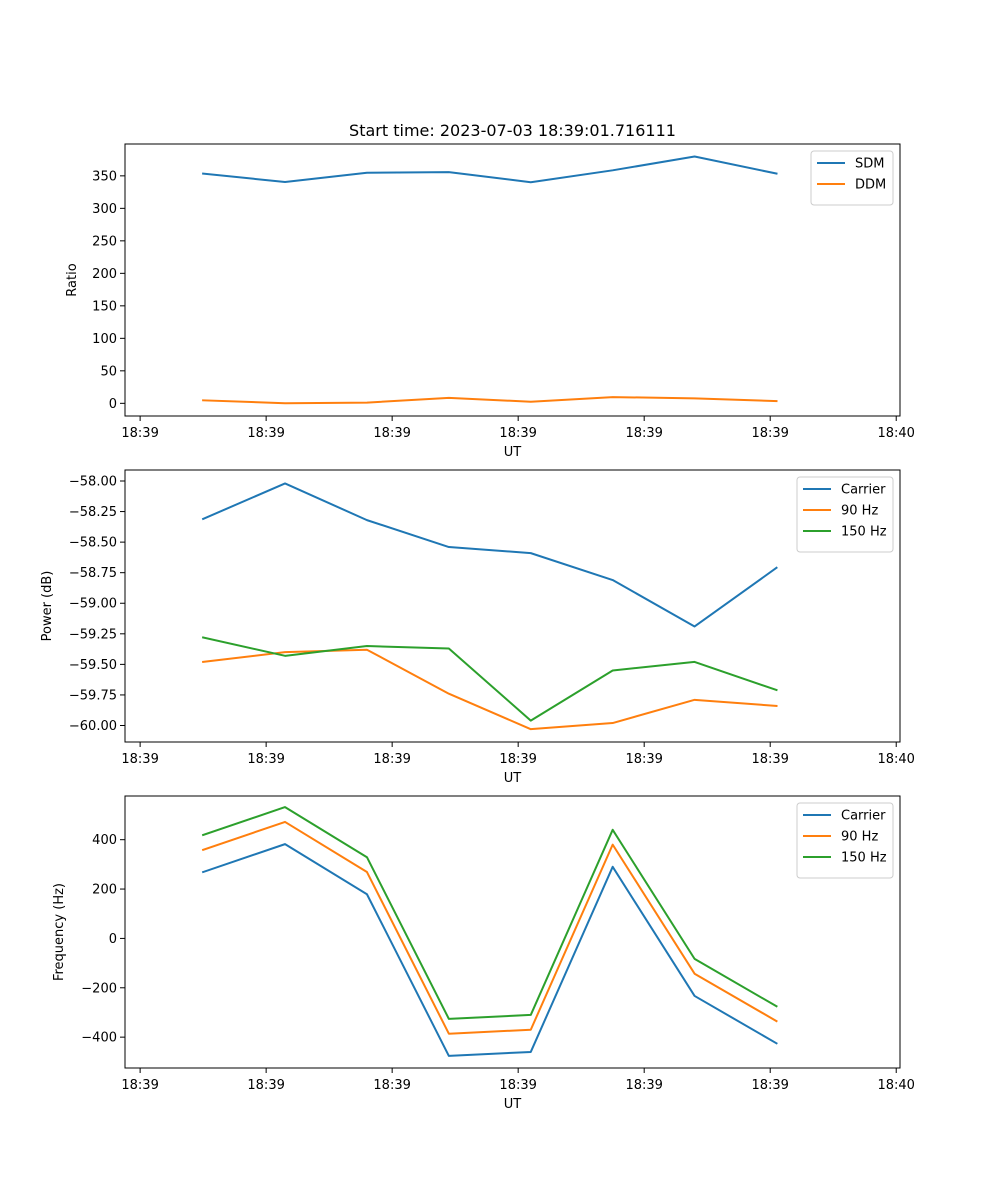 The image size is (1000, 1200). Describe the element at coordinates (104, 241) in the screenshot. I see `y-tick-label: 250` at that location.